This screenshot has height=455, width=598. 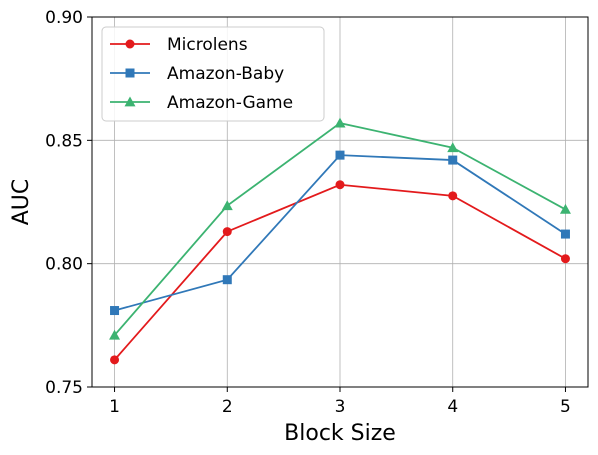 I want to click on x-tick-label: 4, so click(x=452, y=407).